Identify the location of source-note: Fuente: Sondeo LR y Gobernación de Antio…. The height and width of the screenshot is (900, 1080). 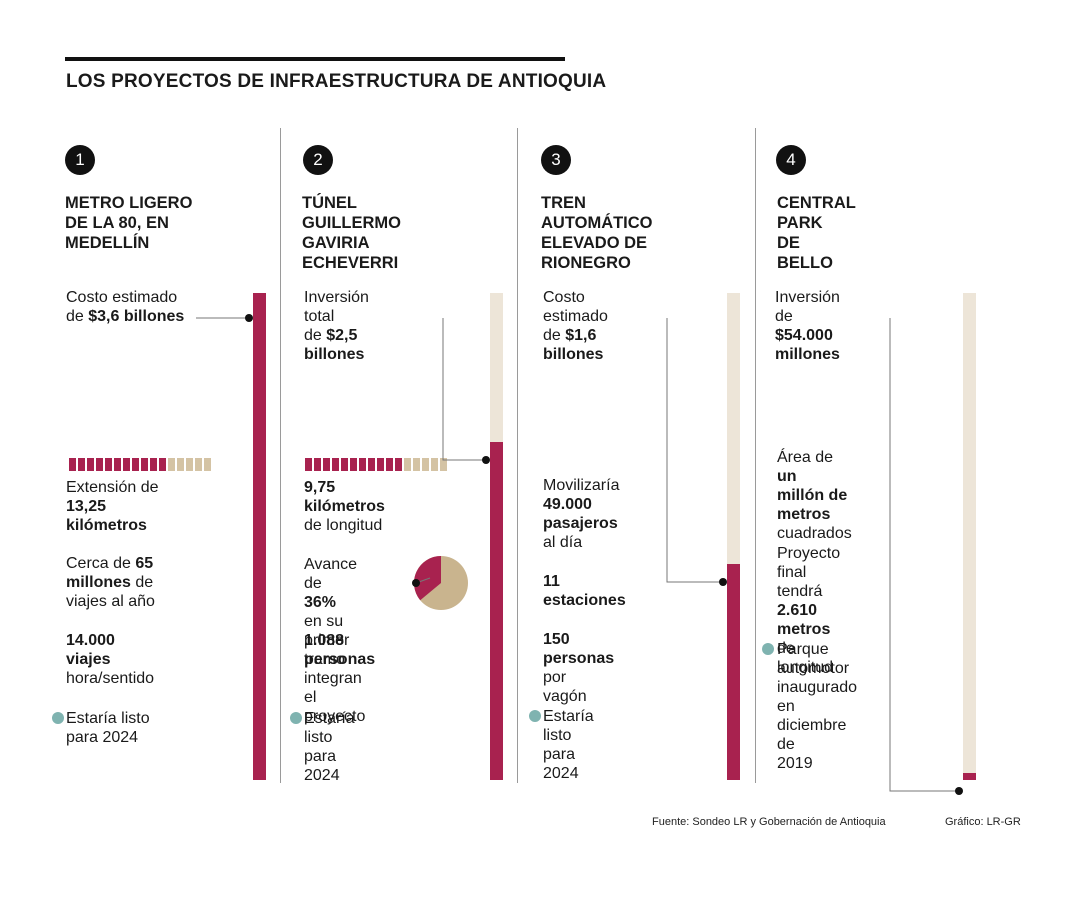
(769, 822).